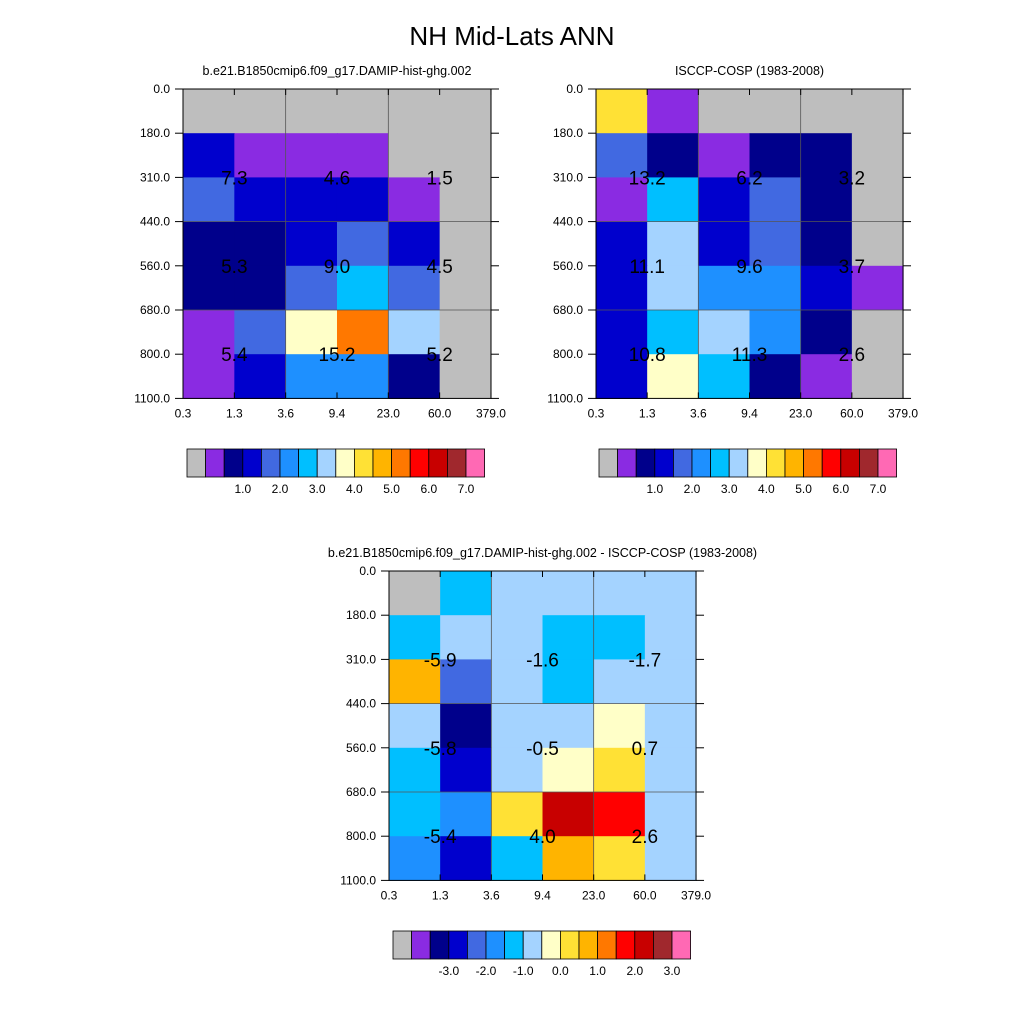 The height and width of the screenshot is (1024, 1024). What do you see at coordinates (903, 413) in the screenshot?
I see `x-tick-label: 379.0` at bounding box center [903, 413].